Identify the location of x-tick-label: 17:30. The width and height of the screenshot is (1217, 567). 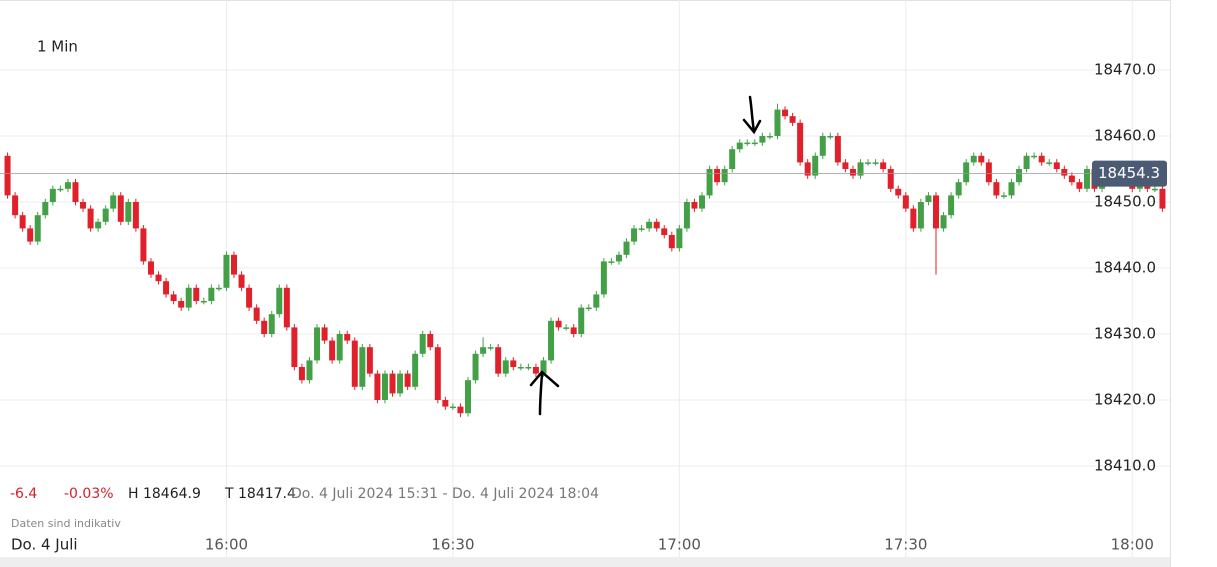
(905, 545).